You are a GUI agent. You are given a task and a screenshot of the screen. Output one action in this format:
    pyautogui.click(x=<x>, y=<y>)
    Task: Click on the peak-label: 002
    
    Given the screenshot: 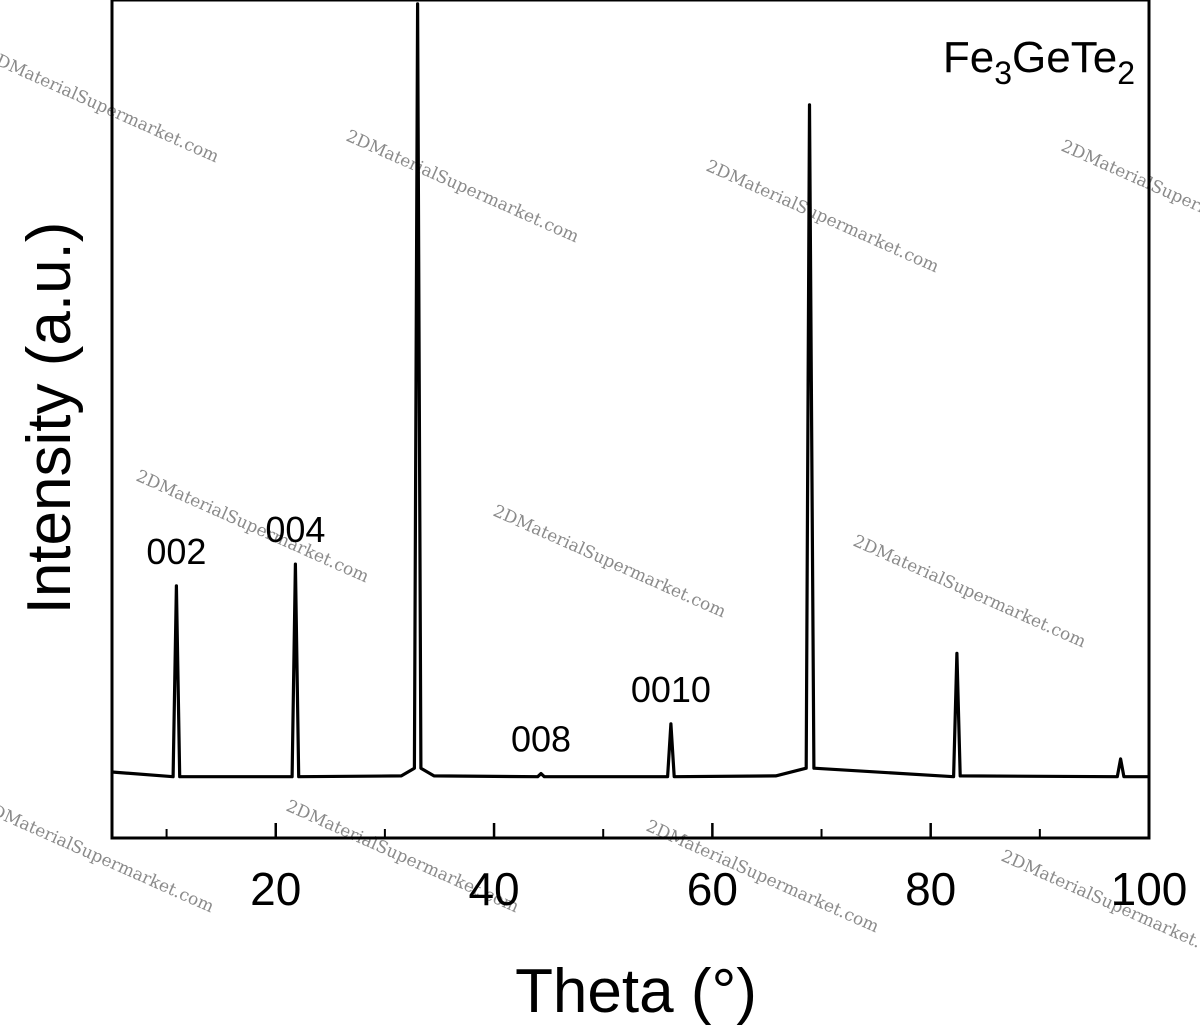 What is the action you would take?
    pyautogui.click(x=176, y=551)
    